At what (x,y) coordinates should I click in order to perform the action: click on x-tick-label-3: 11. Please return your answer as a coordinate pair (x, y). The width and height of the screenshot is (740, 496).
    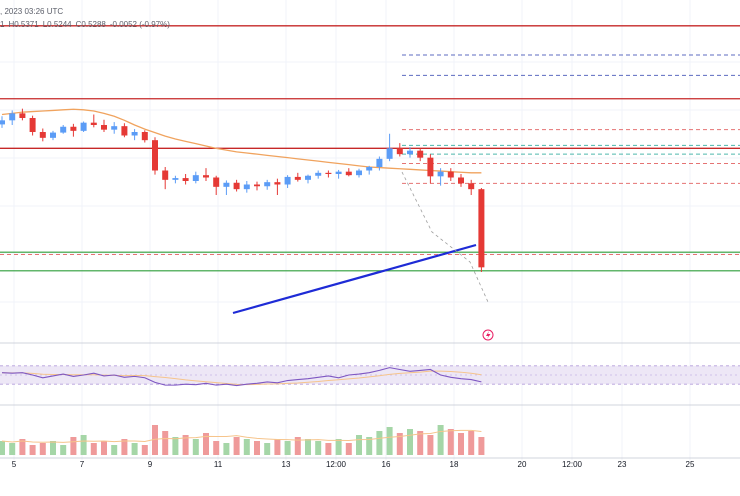
    Looking at the image, I should click on (218, 464).